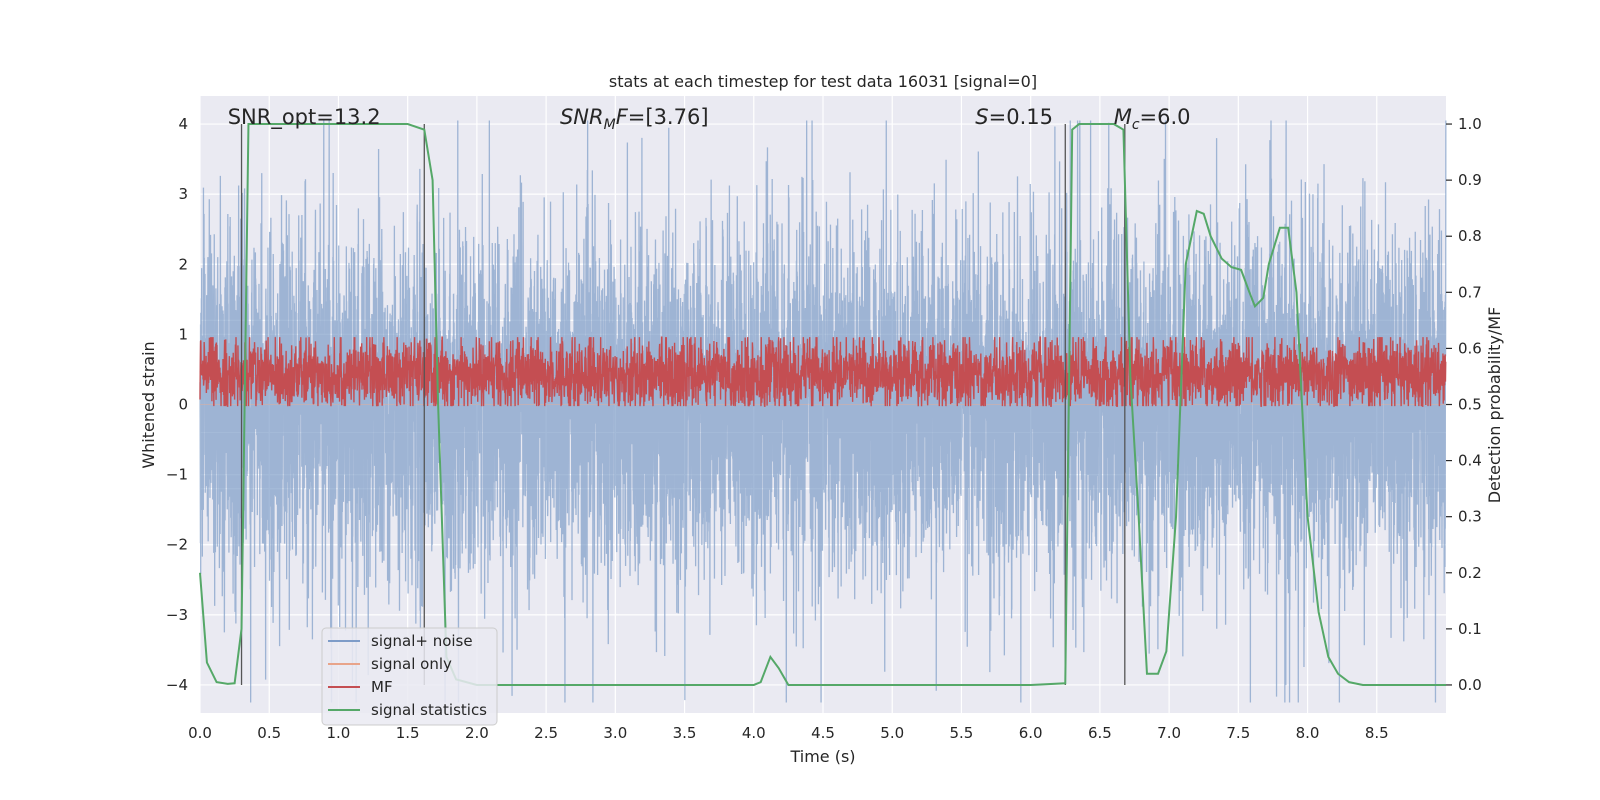 The width and height of the screenshot is (1600, 800). Describe the element at coordinates (1470, 348) in the screenshot. I see `y2-tick-label-6: 0.6` at that location.